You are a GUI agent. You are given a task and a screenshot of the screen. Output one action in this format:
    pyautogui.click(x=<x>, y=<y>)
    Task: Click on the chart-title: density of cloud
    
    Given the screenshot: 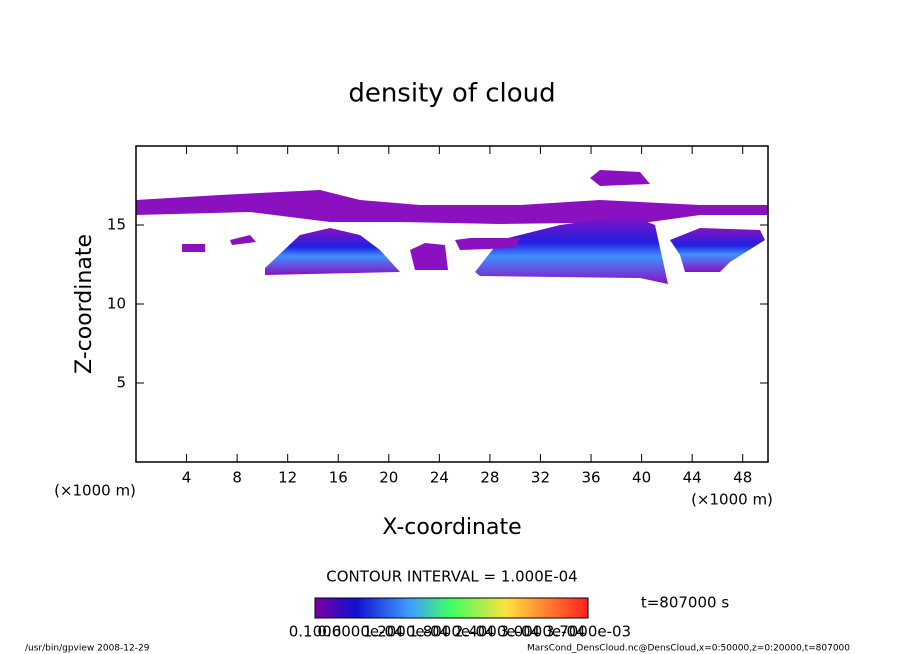 What is the action you would take?
    pyautogui.click(x=451, y=94)
    